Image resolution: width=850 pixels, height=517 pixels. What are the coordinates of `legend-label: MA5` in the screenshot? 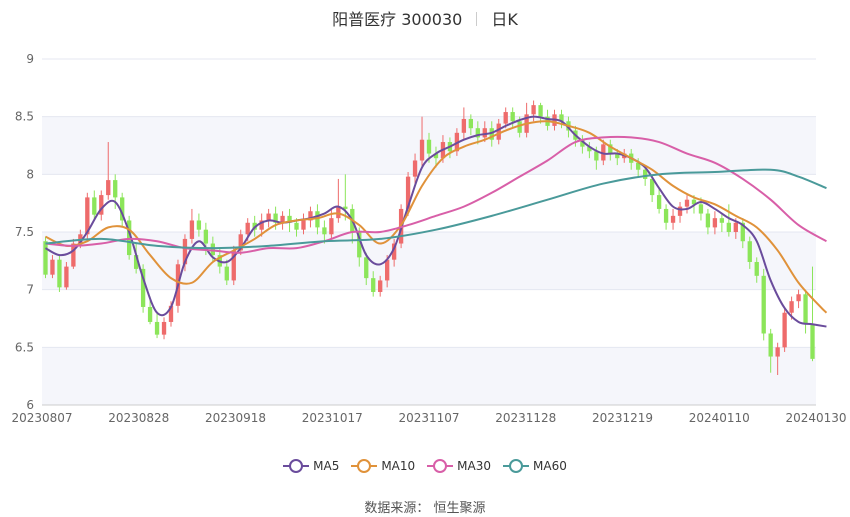 It's located at (326, 466).